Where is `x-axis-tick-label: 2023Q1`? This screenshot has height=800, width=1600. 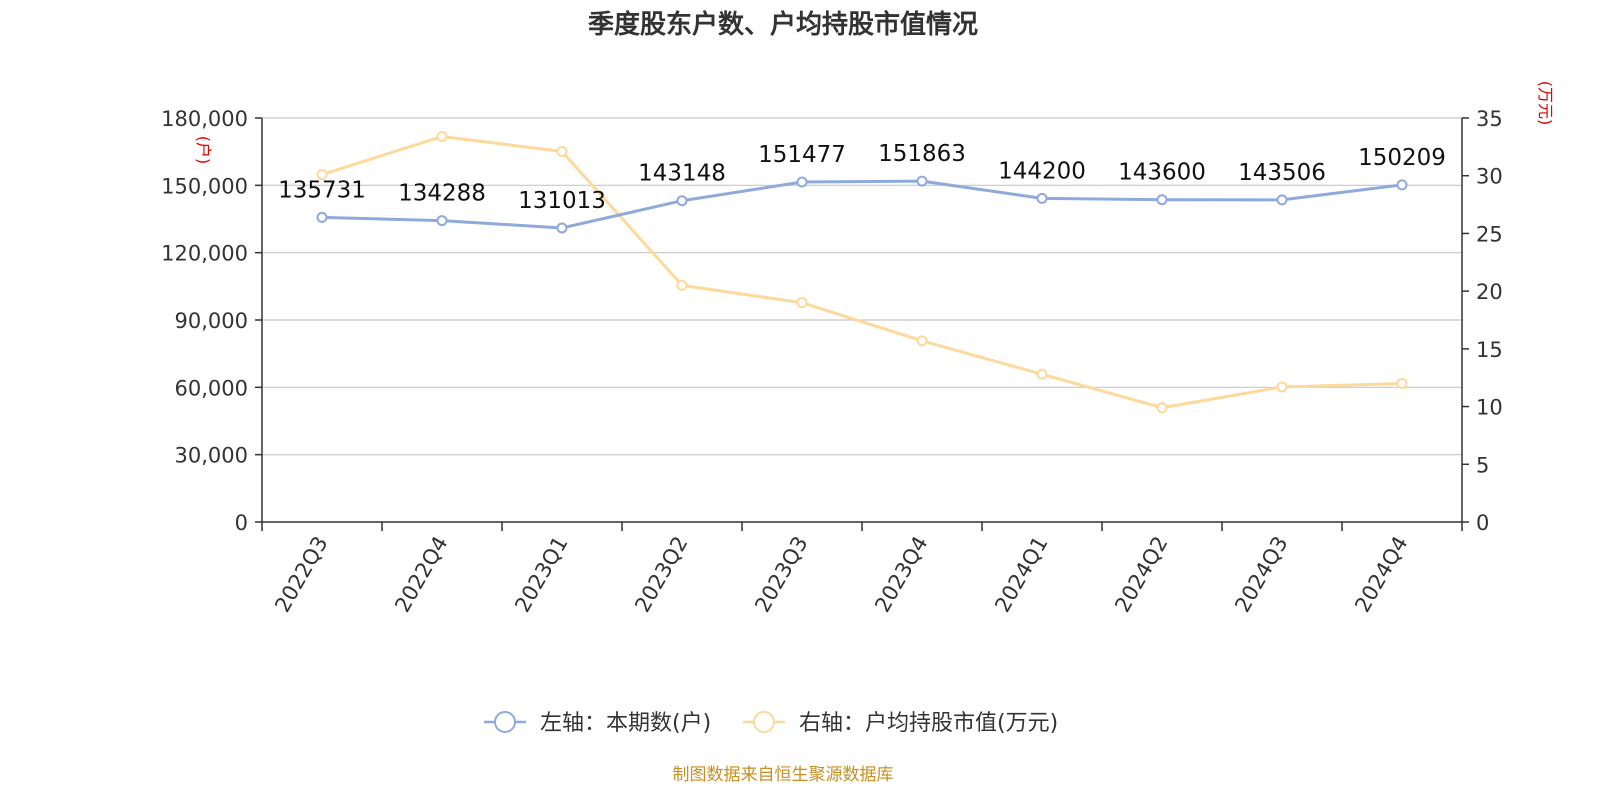
x-axis-tick-label: 2023Q1 is located at coordinates (541, 574).